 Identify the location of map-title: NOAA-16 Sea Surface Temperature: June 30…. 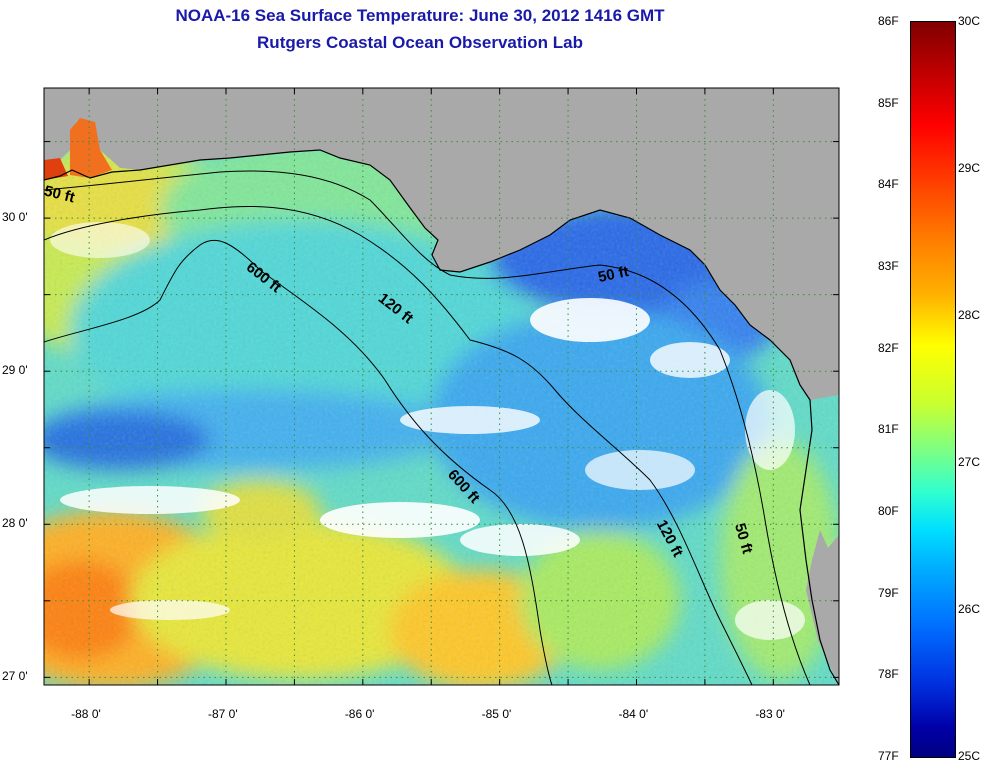
(420, 15).